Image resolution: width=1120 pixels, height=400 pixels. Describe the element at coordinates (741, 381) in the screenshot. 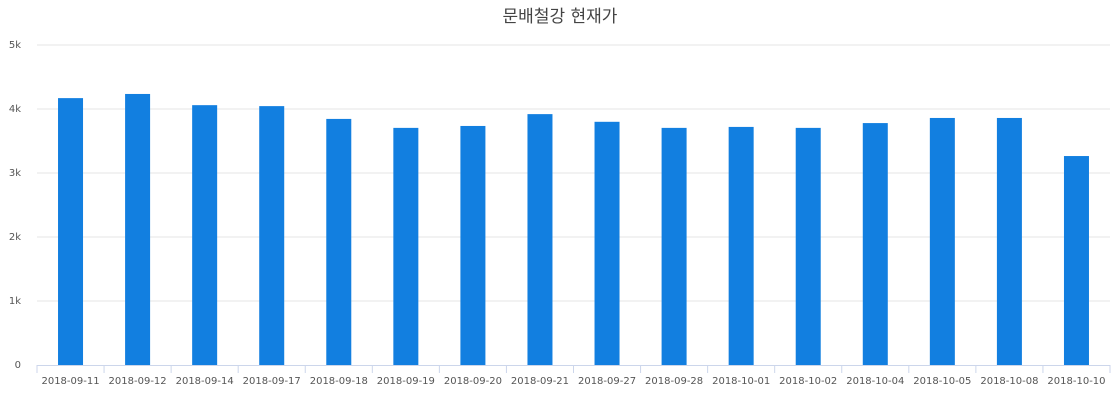

I see `x-tick-label: 2018-10-01` at that location.